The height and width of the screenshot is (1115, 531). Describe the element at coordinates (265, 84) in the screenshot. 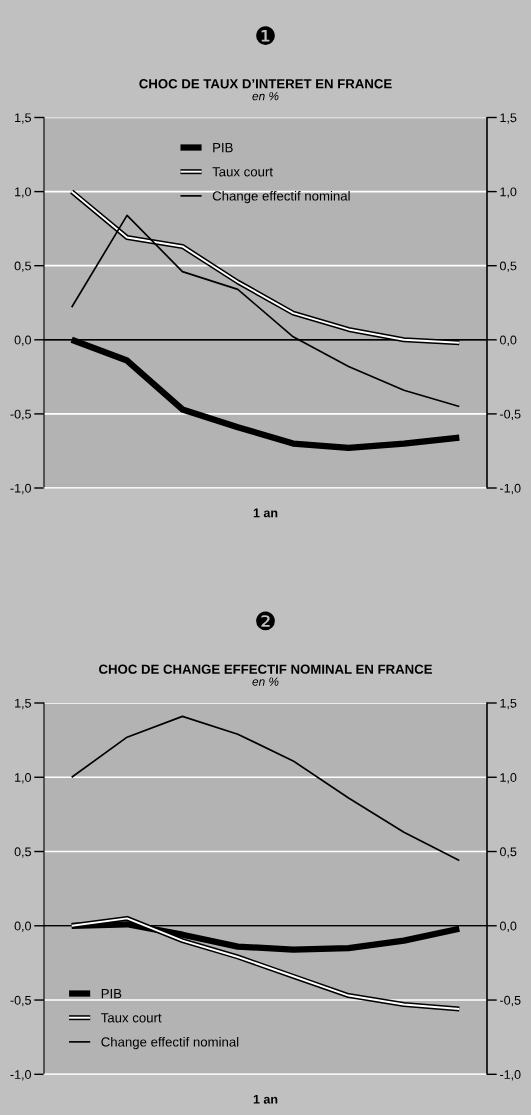

I see `chart-title: CHOC DE TAUX D’INTERET EN FRANCE` at that location.